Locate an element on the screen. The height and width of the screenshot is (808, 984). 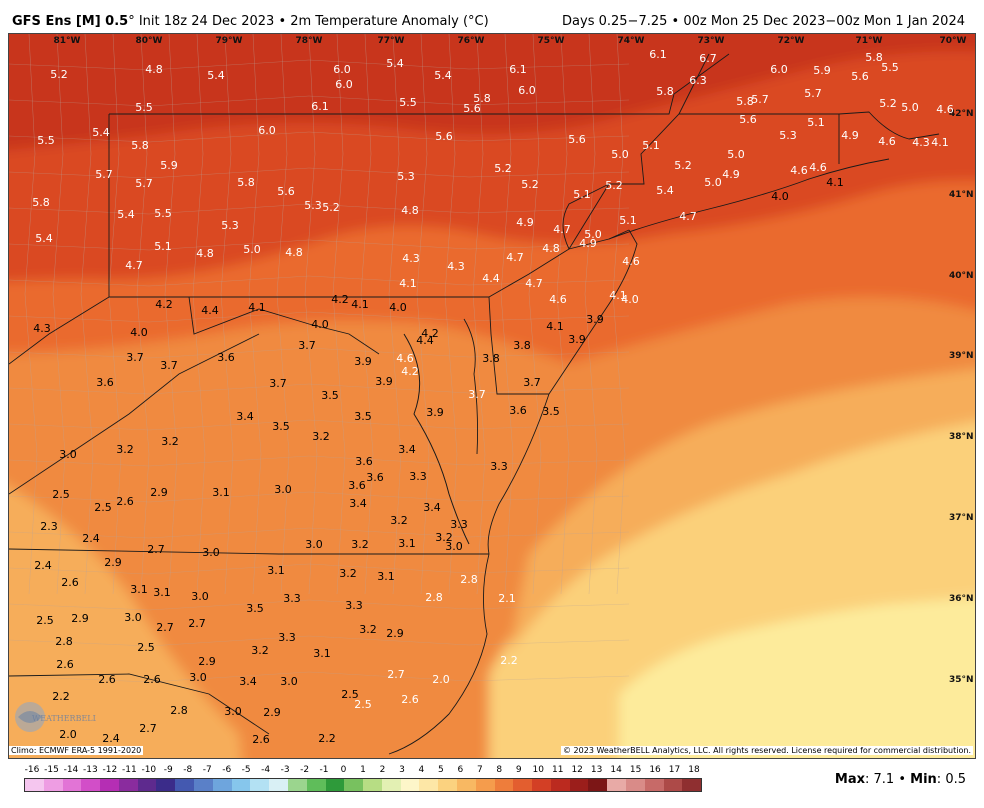
anomaly-value-label: 4.4 is located at coordinates (425, 340).